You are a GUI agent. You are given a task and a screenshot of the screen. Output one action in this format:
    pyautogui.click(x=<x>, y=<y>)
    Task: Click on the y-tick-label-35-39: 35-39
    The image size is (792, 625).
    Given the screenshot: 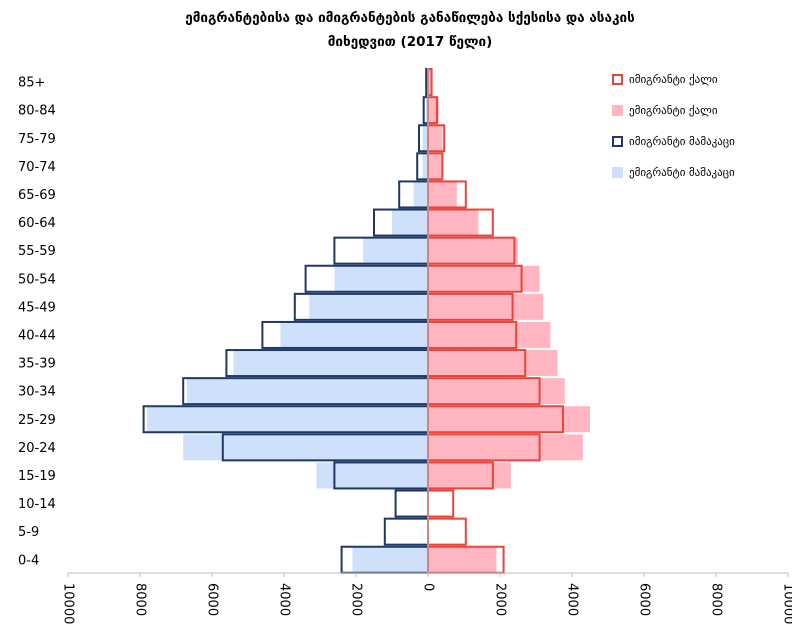 What is the action you would take?
    pyautogui.click(x=37, y=364)
    